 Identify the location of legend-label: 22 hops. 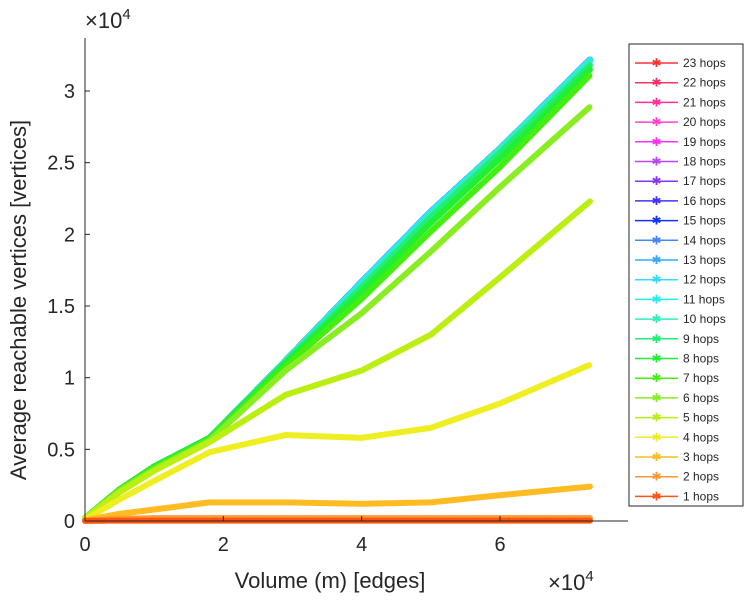
(704, 83).